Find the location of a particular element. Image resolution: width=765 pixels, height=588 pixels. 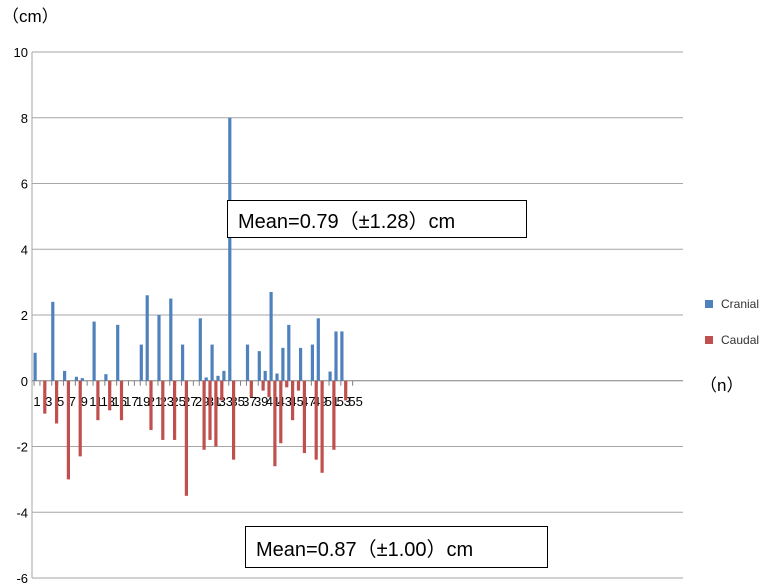

x-tick-label: 13 is located at coordinates (108, 401).